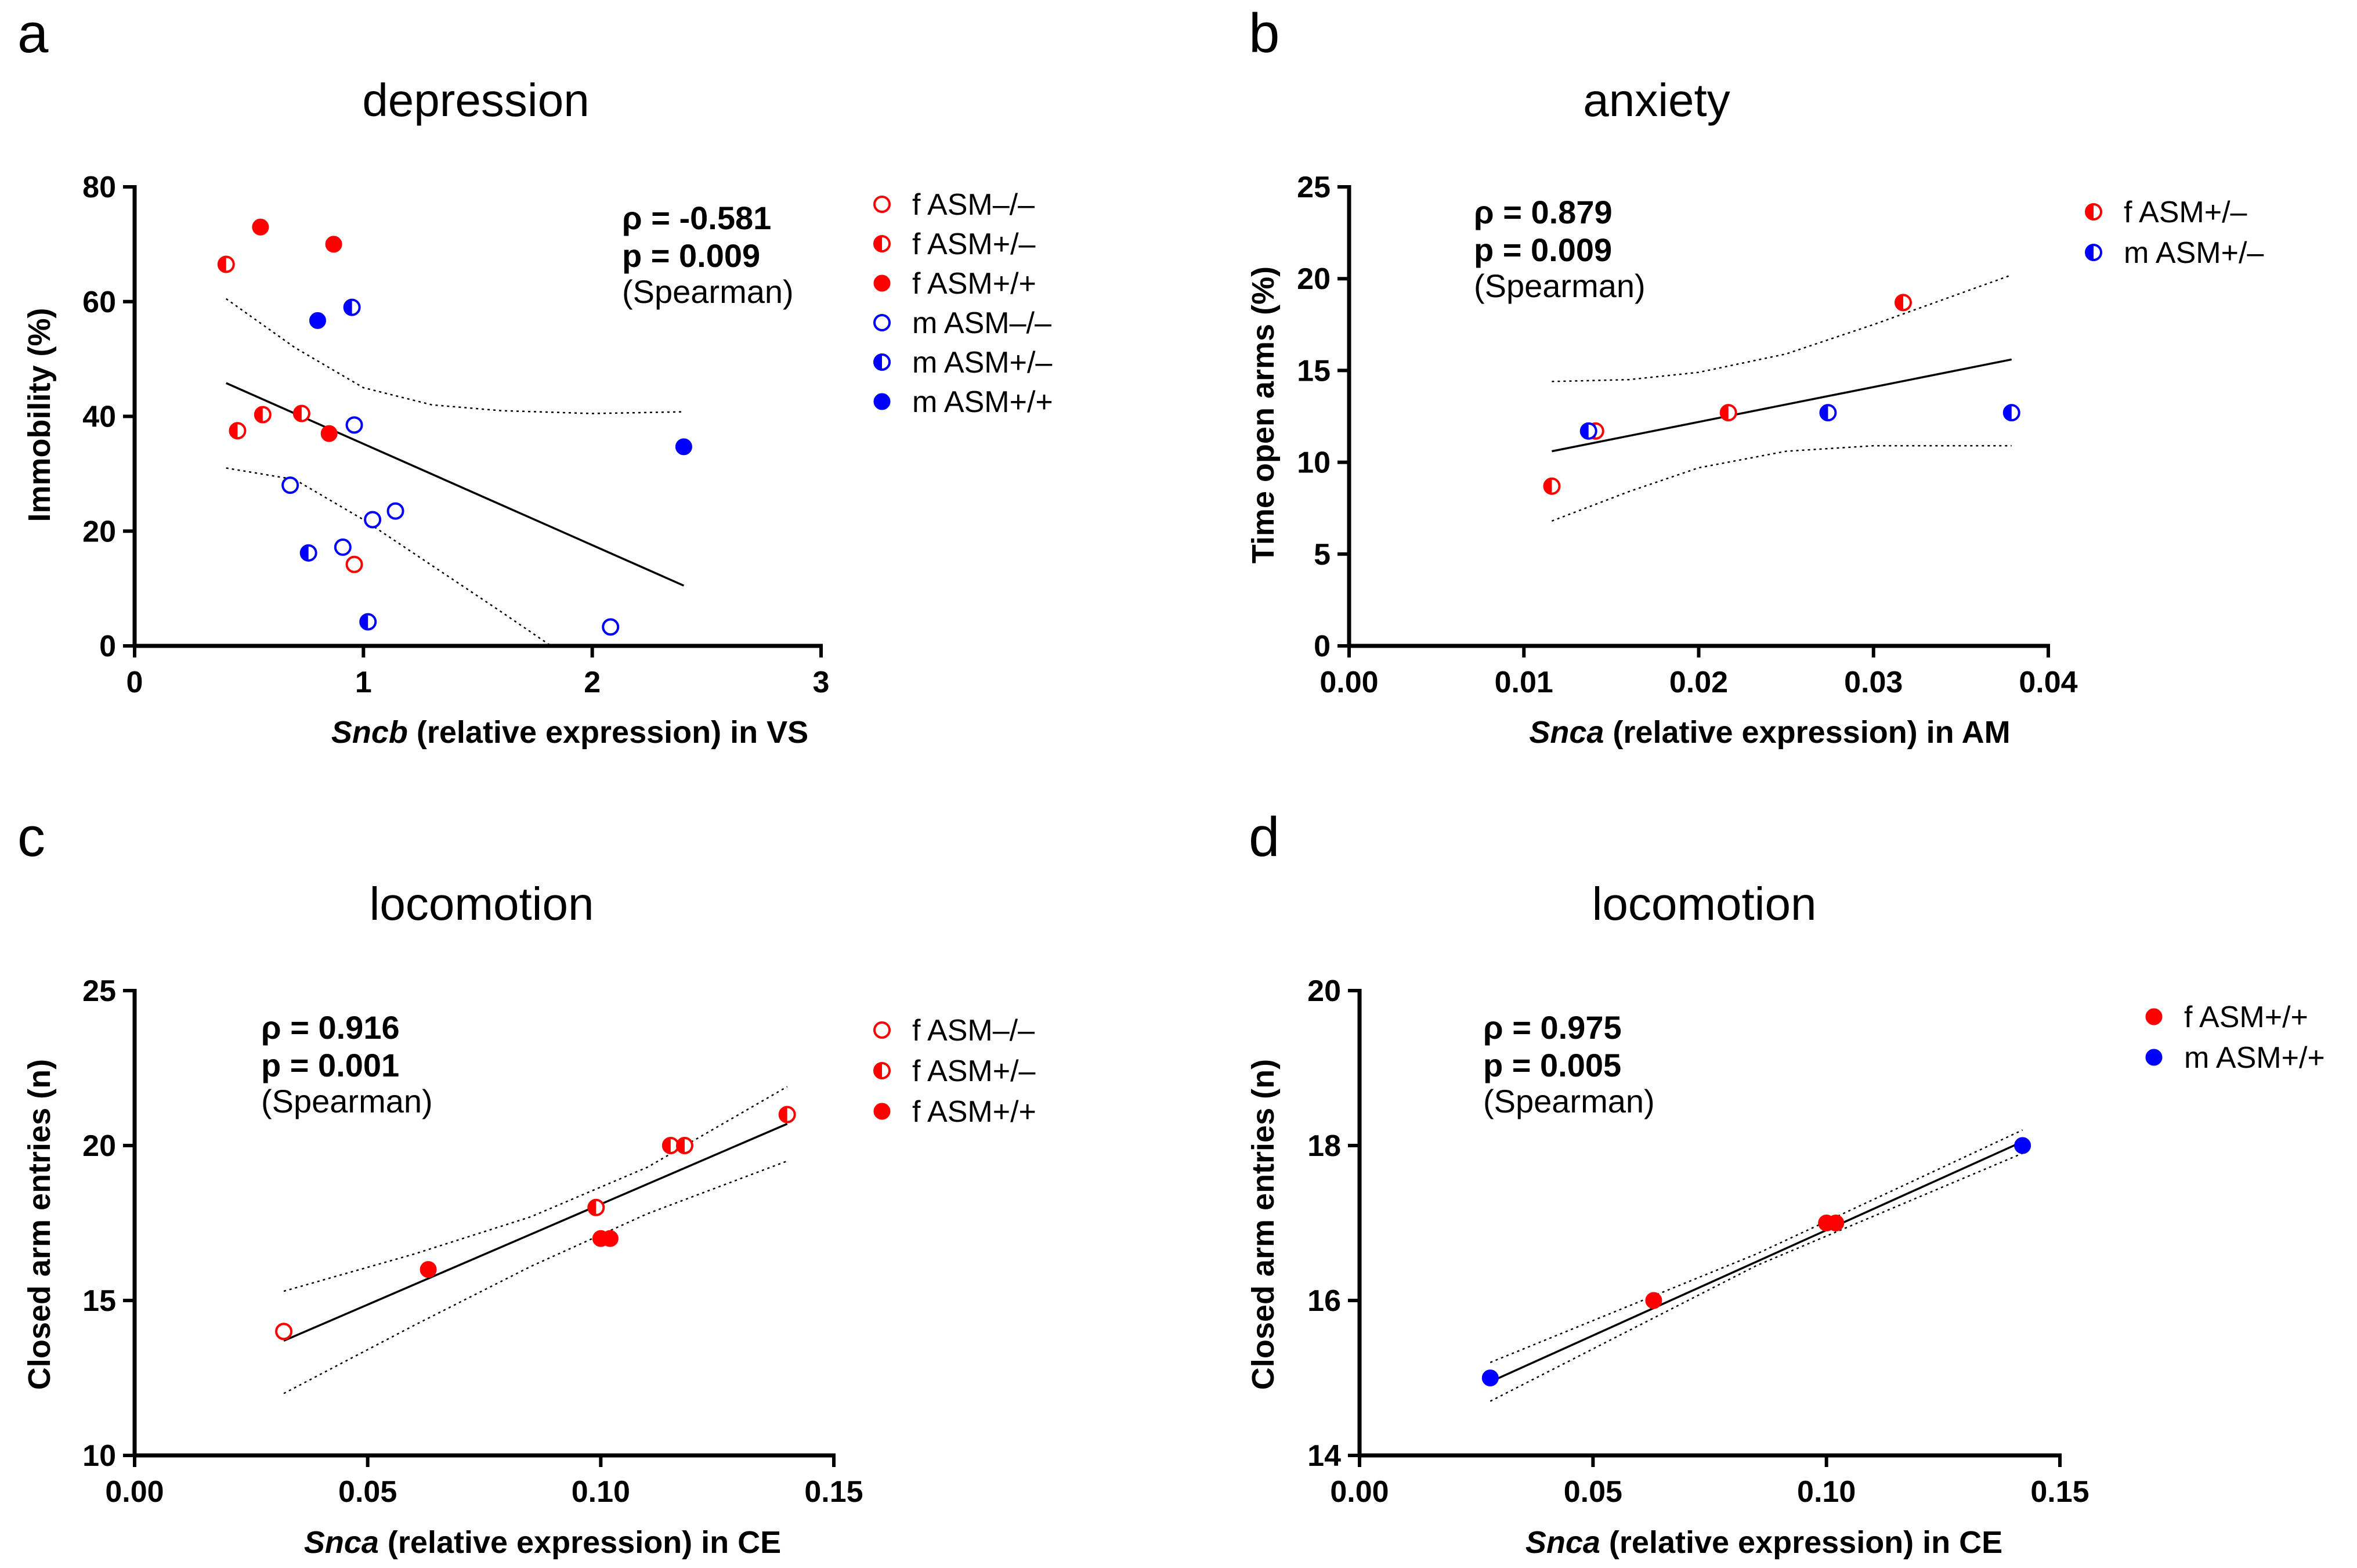 This screenshot has height=1568, width=2357. I want to click on panel-b-x-tick-label: 0.03, so click(1873, 682).